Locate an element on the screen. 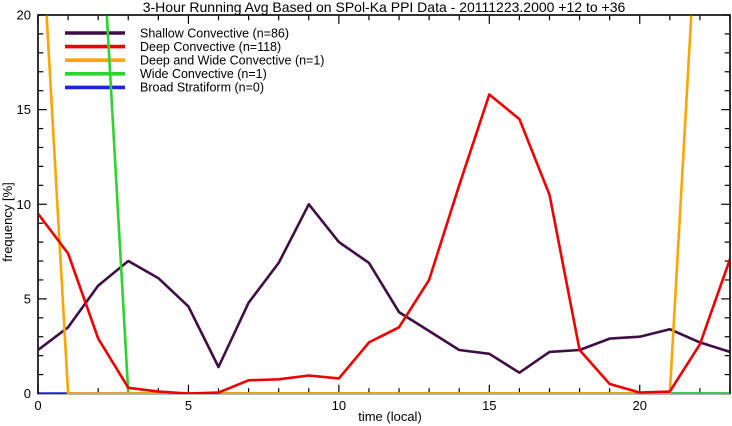 The image size is (732, 426). legend-item: Deep and Wide Convective (n=1) is located at coordinates (194, 61).